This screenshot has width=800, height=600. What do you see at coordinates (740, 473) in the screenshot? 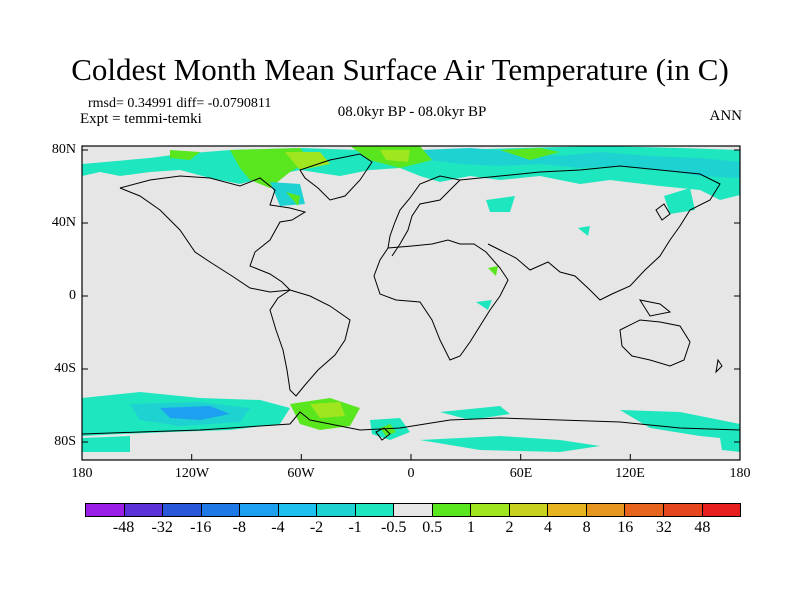
I see `lon-tick-180-right: 180` at bounding box center [740, 473].